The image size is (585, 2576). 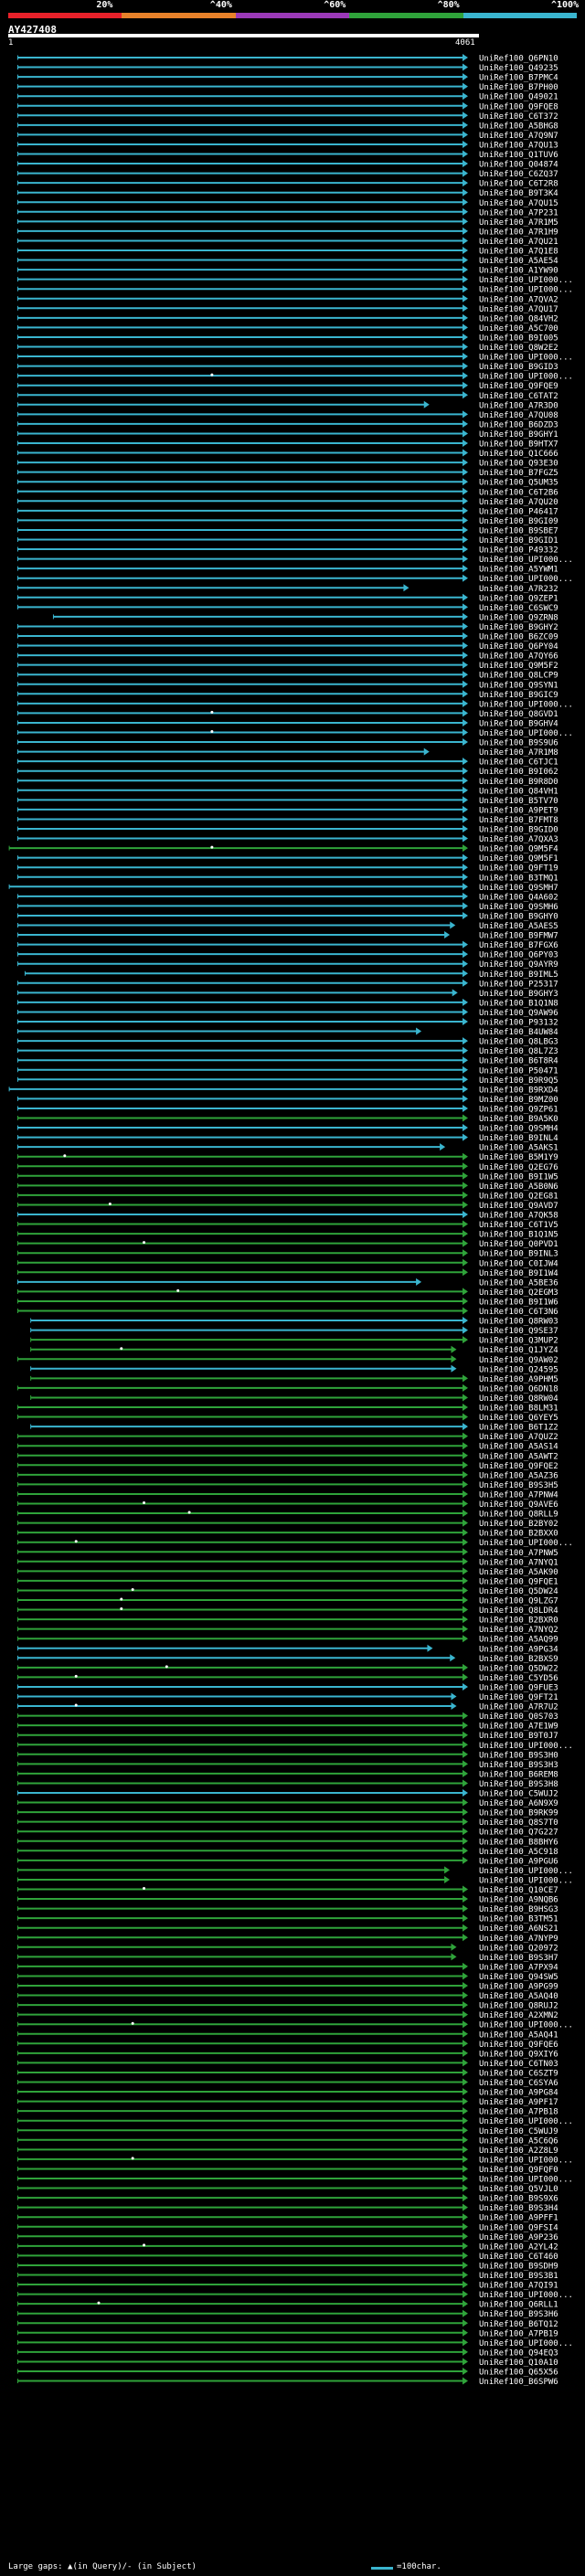 I want to click on hit-label: UniRef100_C6T2B6, so click(x=518, y=492).